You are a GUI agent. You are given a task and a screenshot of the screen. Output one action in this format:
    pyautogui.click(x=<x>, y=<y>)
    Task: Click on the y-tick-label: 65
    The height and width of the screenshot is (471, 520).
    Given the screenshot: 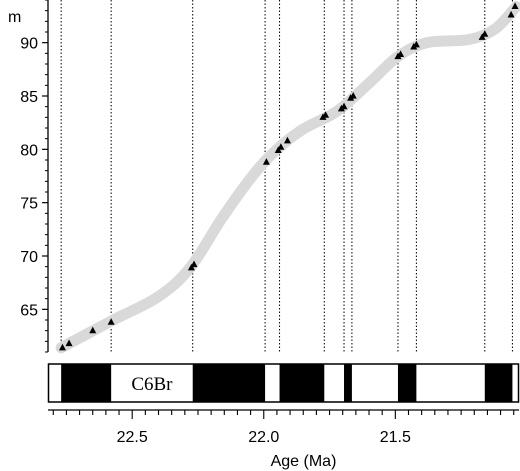 What is the action you would take?
    pyautogui.click(x=29, y=310)
    